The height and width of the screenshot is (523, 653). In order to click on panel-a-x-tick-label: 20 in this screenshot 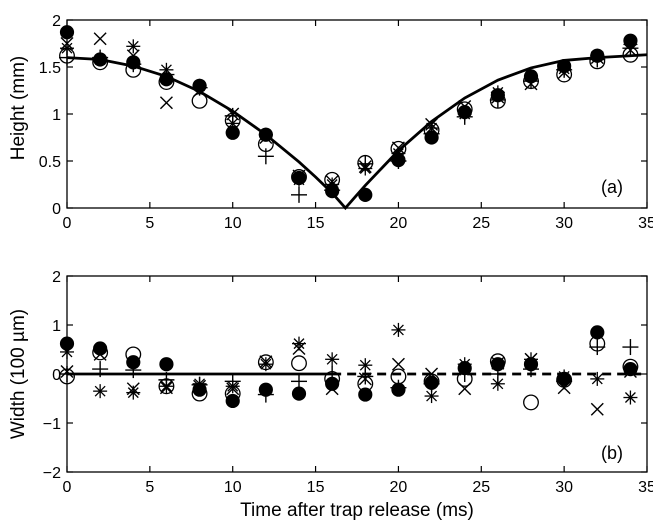, I will do `click(399, 223)`.